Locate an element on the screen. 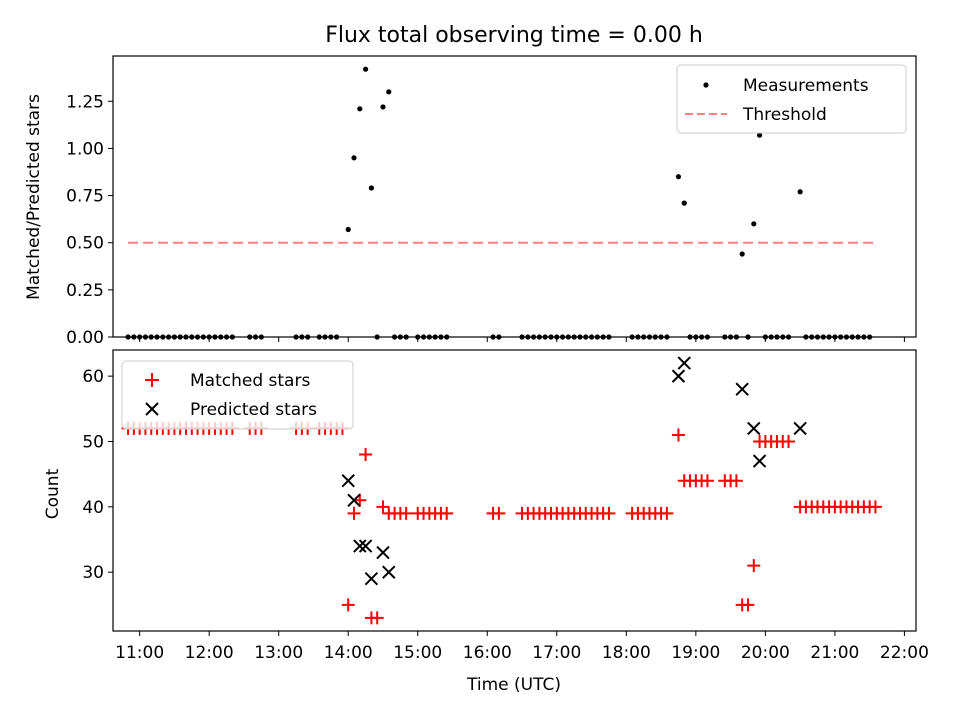 This screenshot has width=960, height=720. x-tick-label: 21:00 is located at coordinates (834, 653).